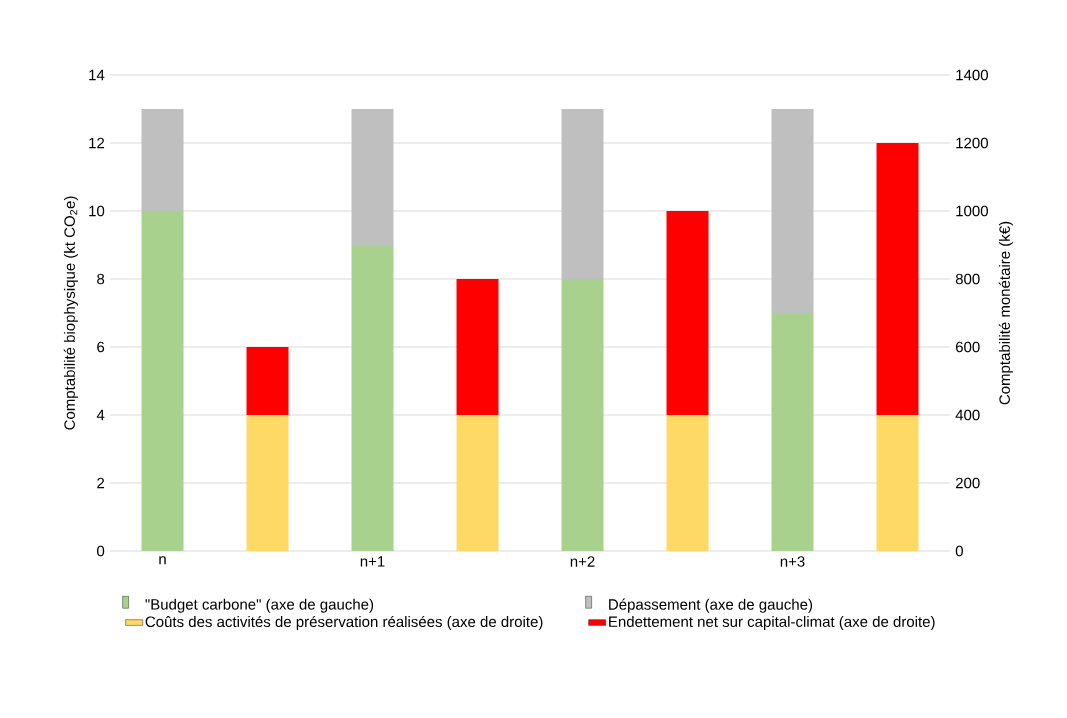  What do you see at coordinates (967, 483) in the screenshot?
I see `y2-tick-label: 200` at bounding box center [967, 483].